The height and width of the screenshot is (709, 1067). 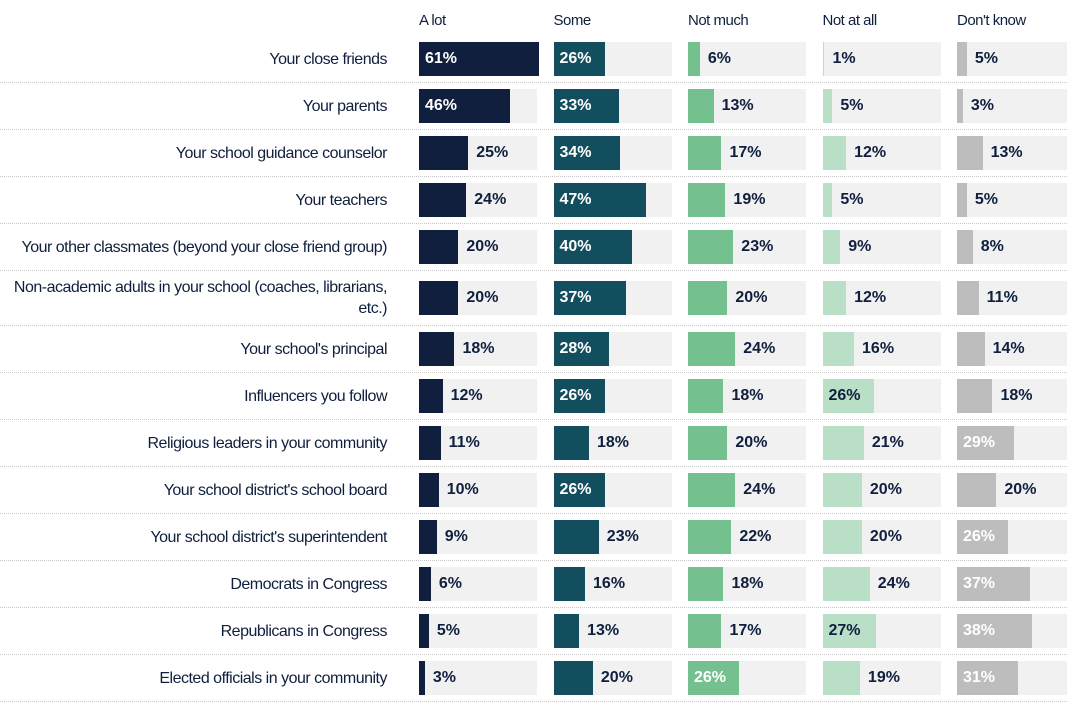 I want to click on row-label: Your school district's school board, so click(x=275, y=490).